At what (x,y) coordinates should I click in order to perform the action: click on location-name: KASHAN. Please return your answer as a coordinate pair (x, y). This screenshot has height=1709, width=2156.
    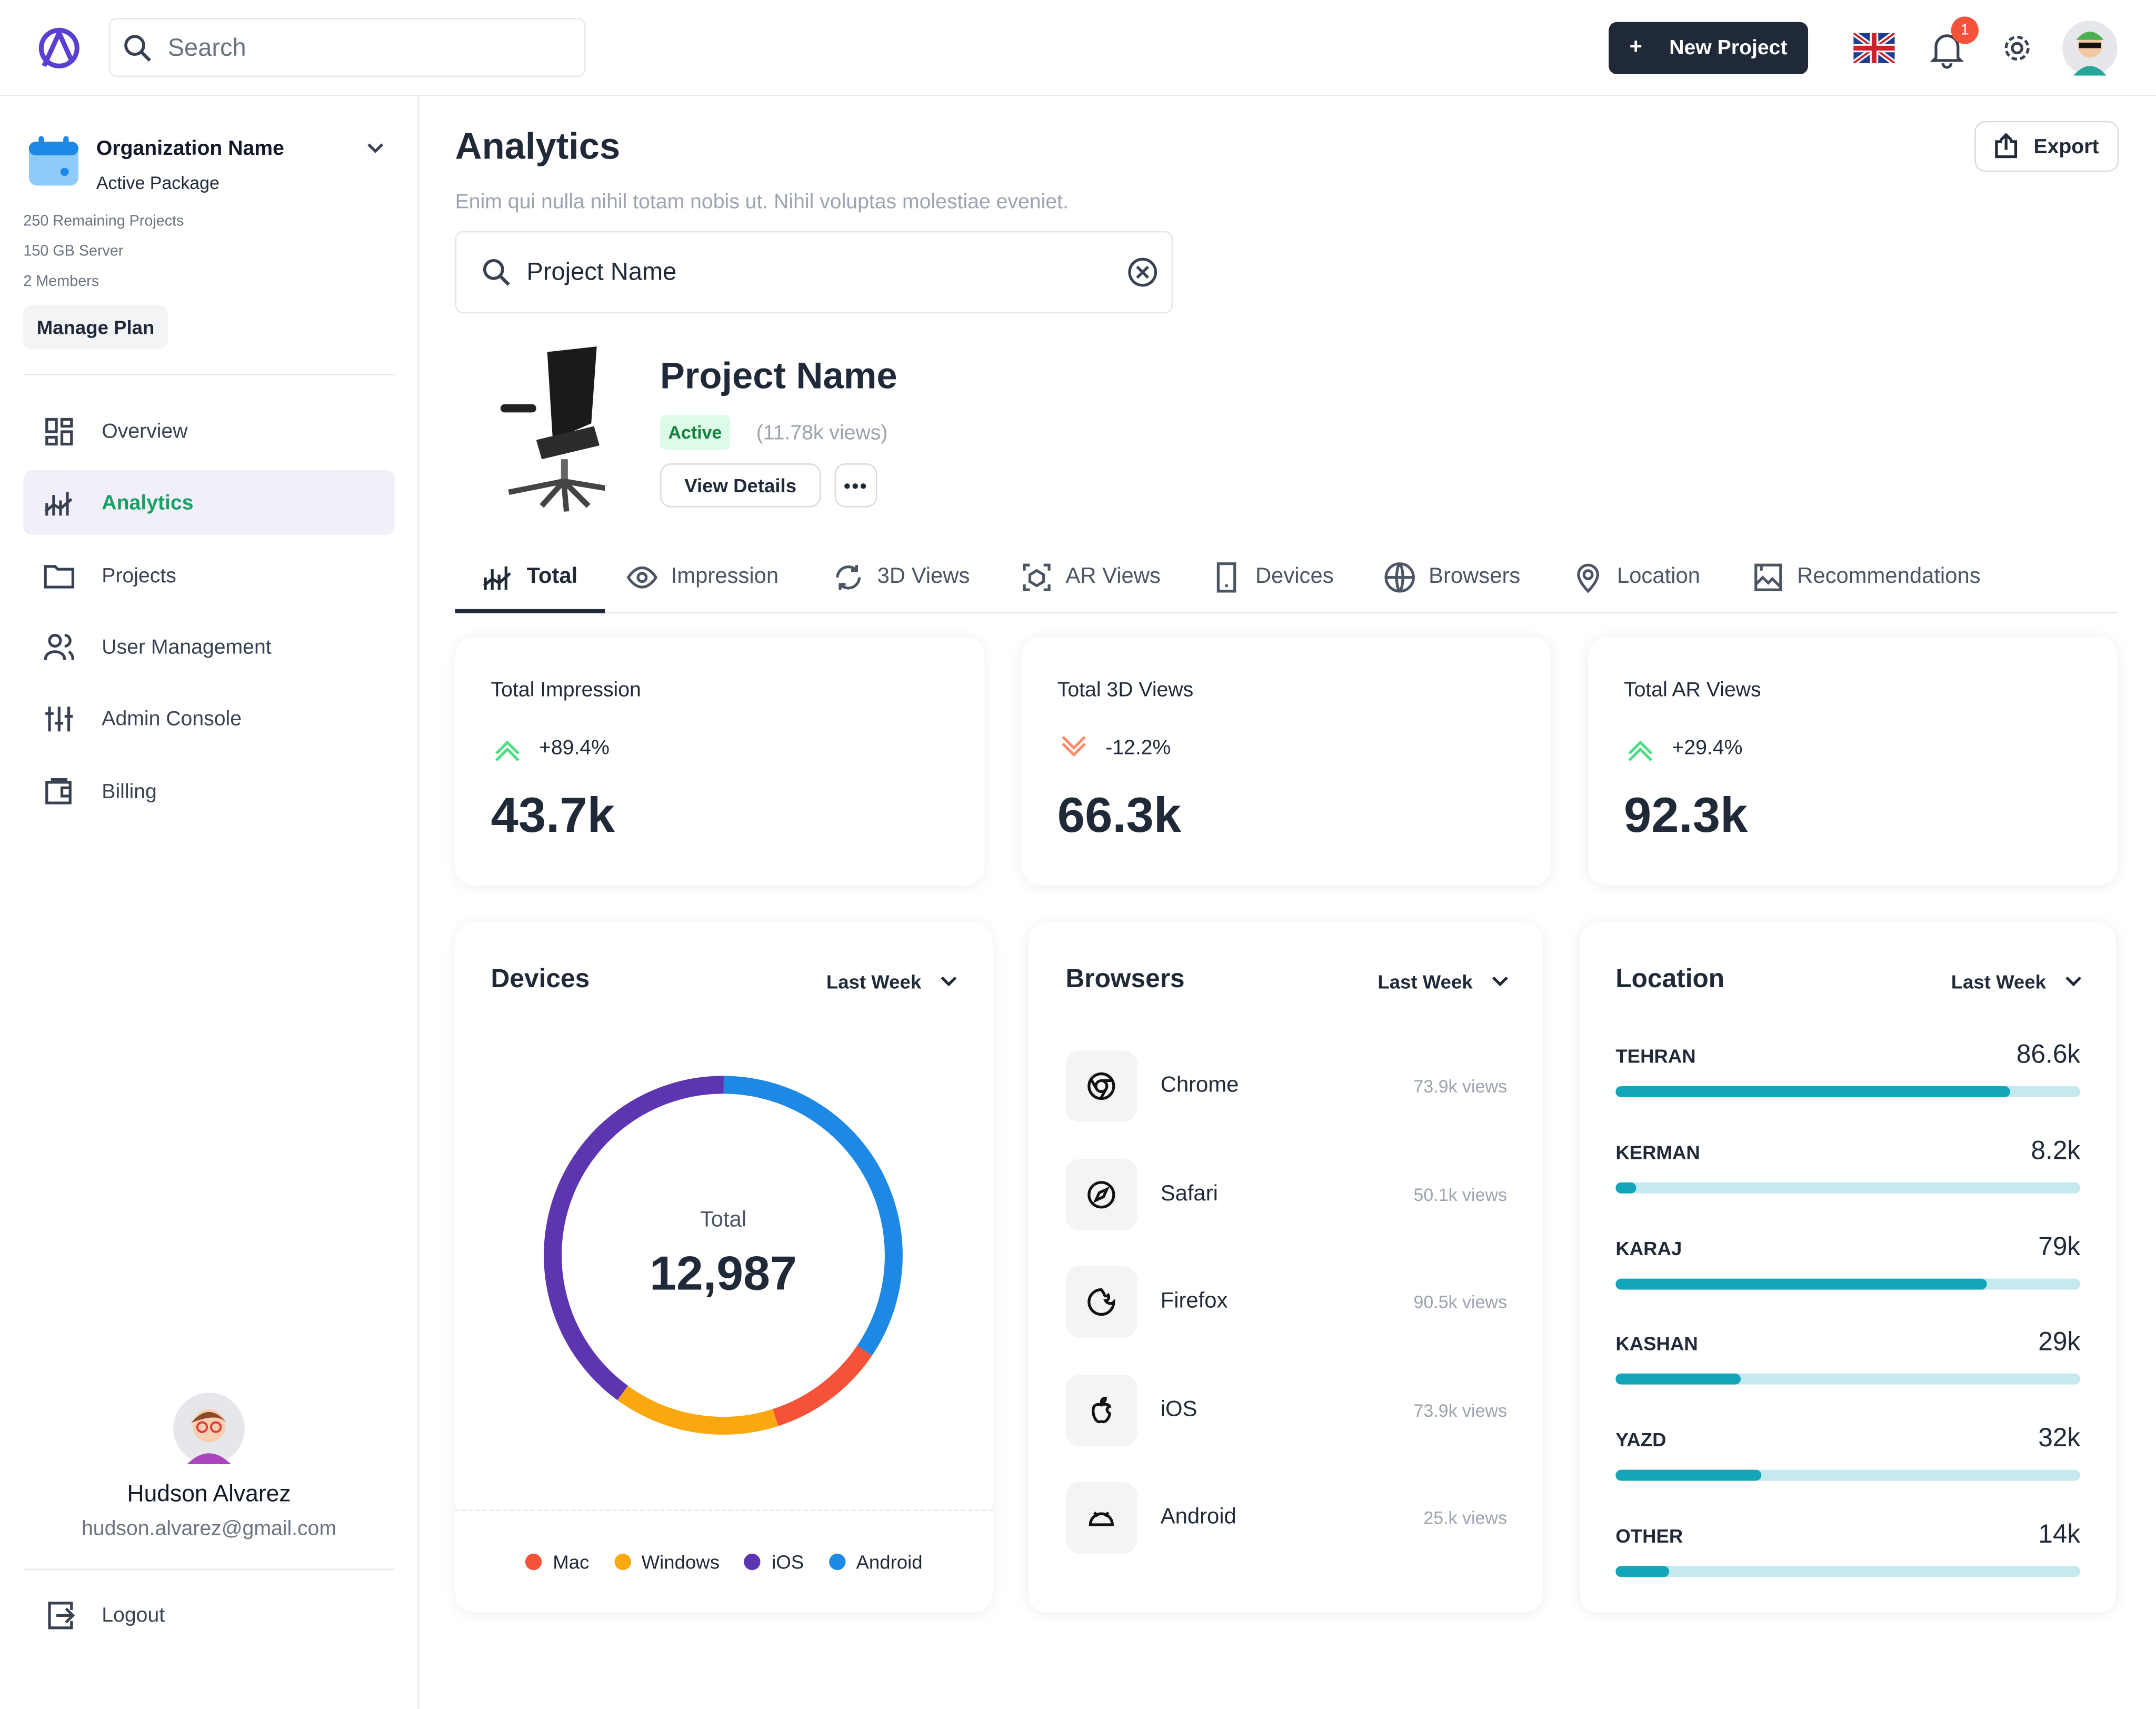
    Looking at the image, I should click on (1656, 1344).